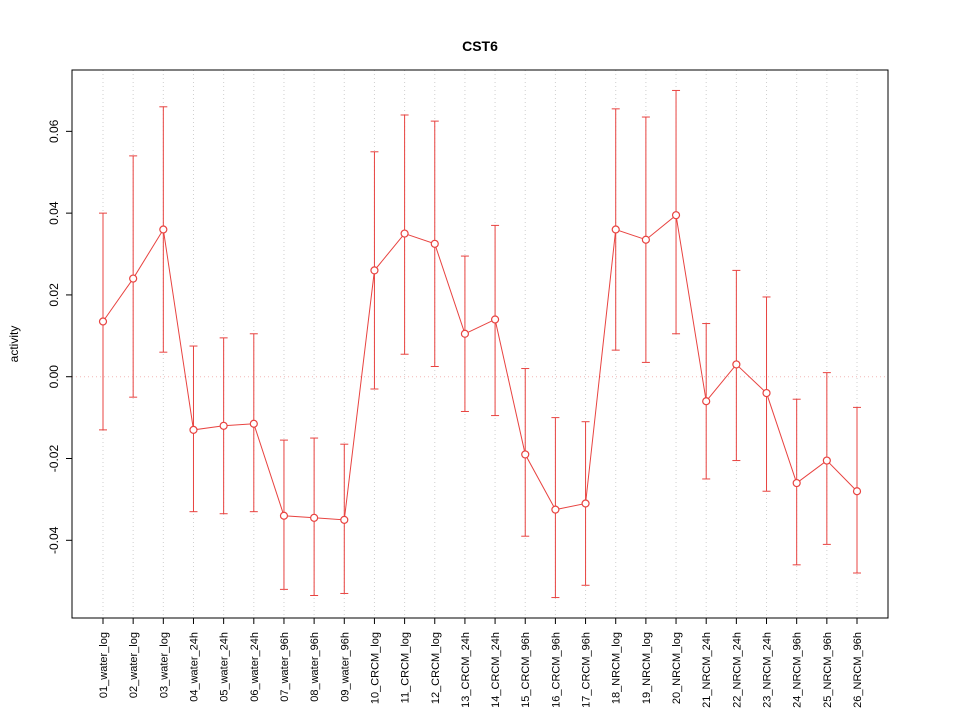 This screenshot has height=720, width=960. Describe the element at coordinates (768, 670) in the screenshot. I see `x-tick-label: 23_NRCM_24h` at that location.